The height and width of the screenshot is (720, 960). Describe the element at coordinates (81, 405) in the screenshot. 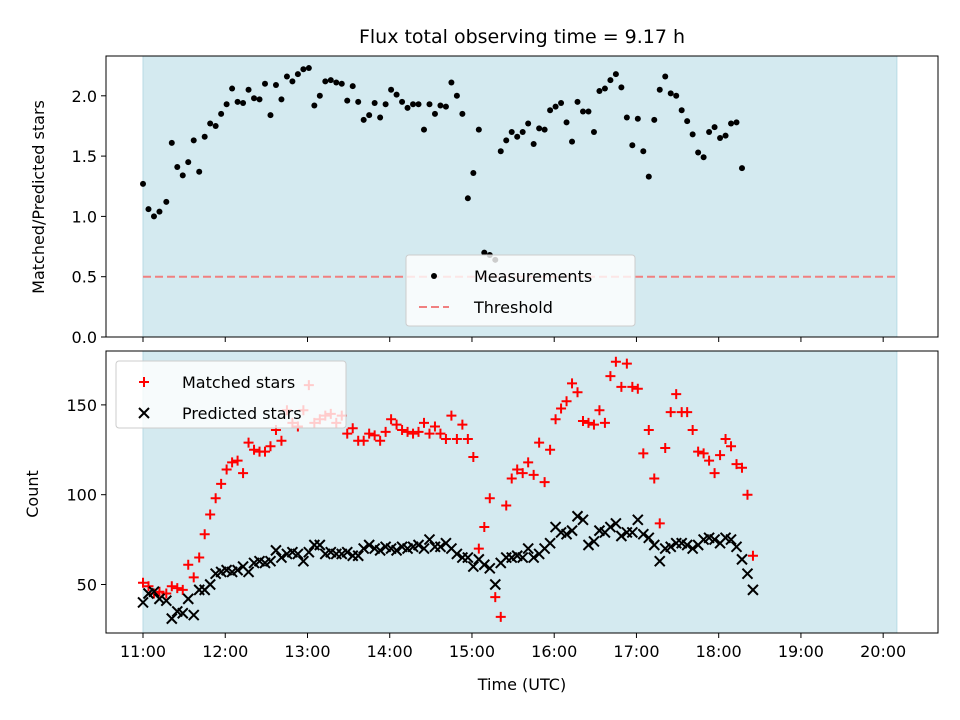

I see `y-tick-label: 150` at that location.